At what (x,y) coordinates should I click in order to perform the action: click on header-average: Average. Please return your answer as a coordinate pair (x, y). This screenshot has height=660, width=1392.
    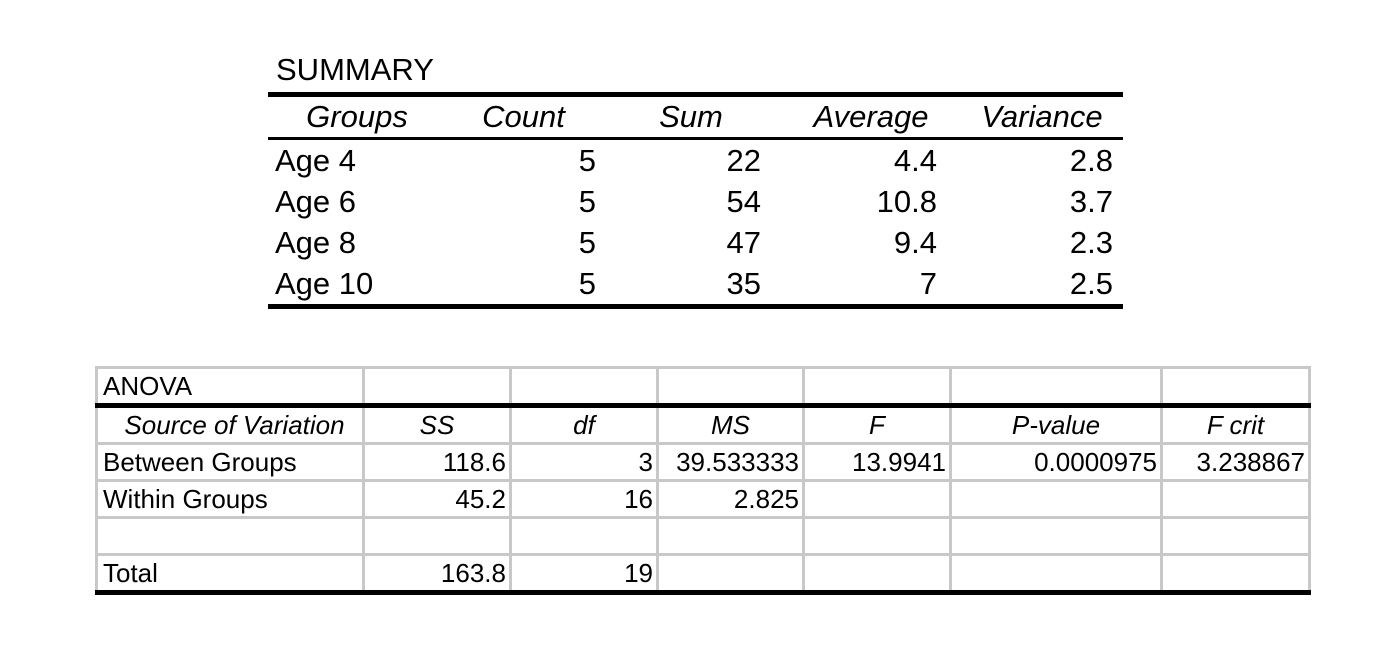
    Looking at the image, I should click on (871, 117).